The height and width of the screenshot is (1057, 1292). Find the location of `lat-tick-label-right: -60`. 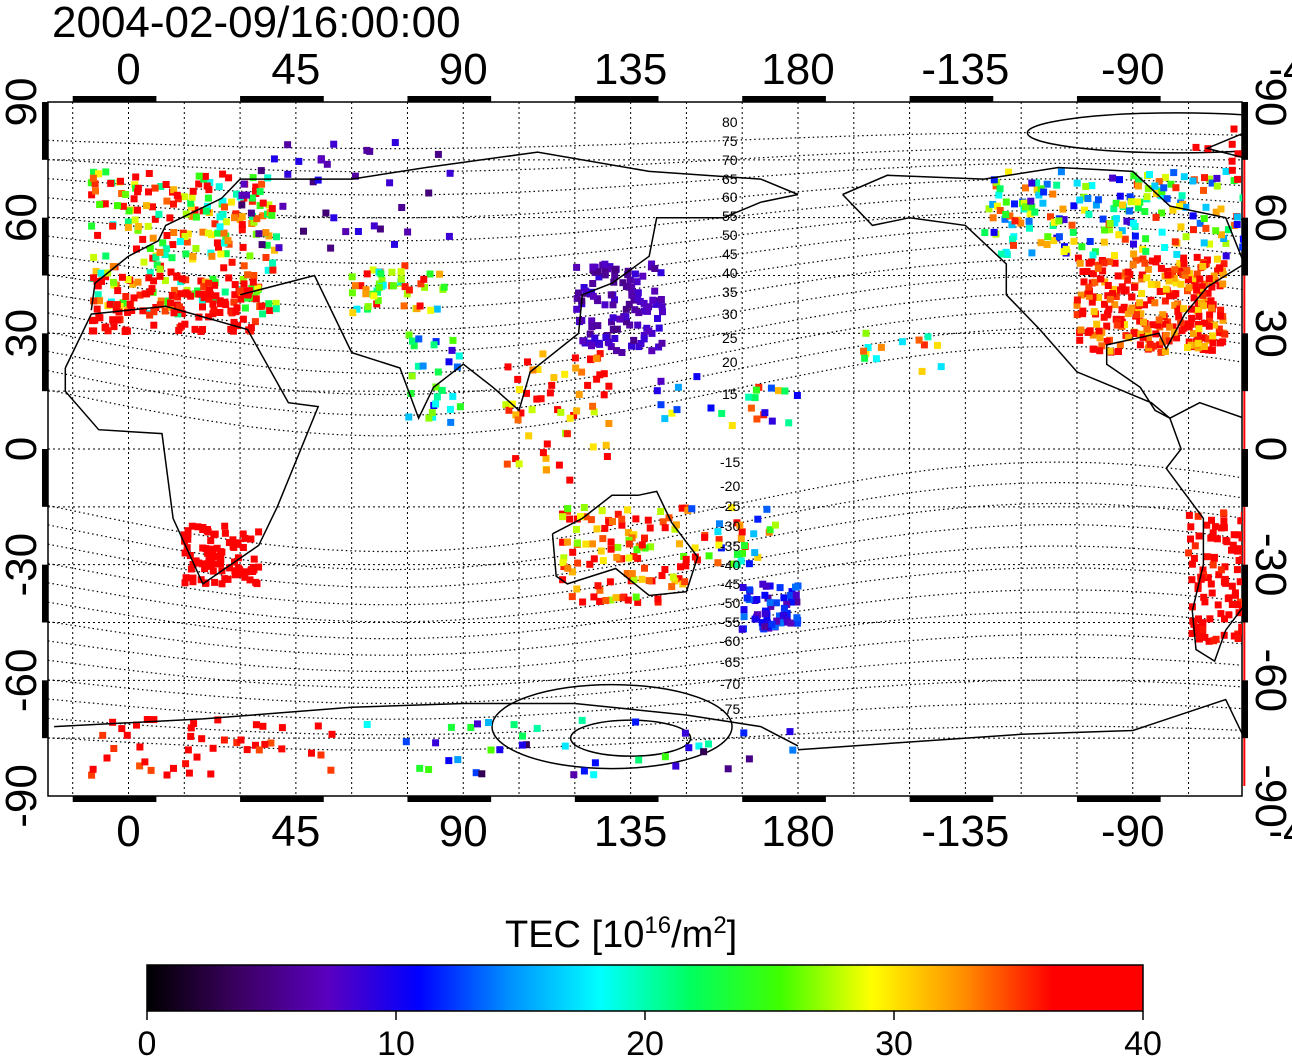

lat-tick-label-right: -60 is located at coordinates (1269, 681).